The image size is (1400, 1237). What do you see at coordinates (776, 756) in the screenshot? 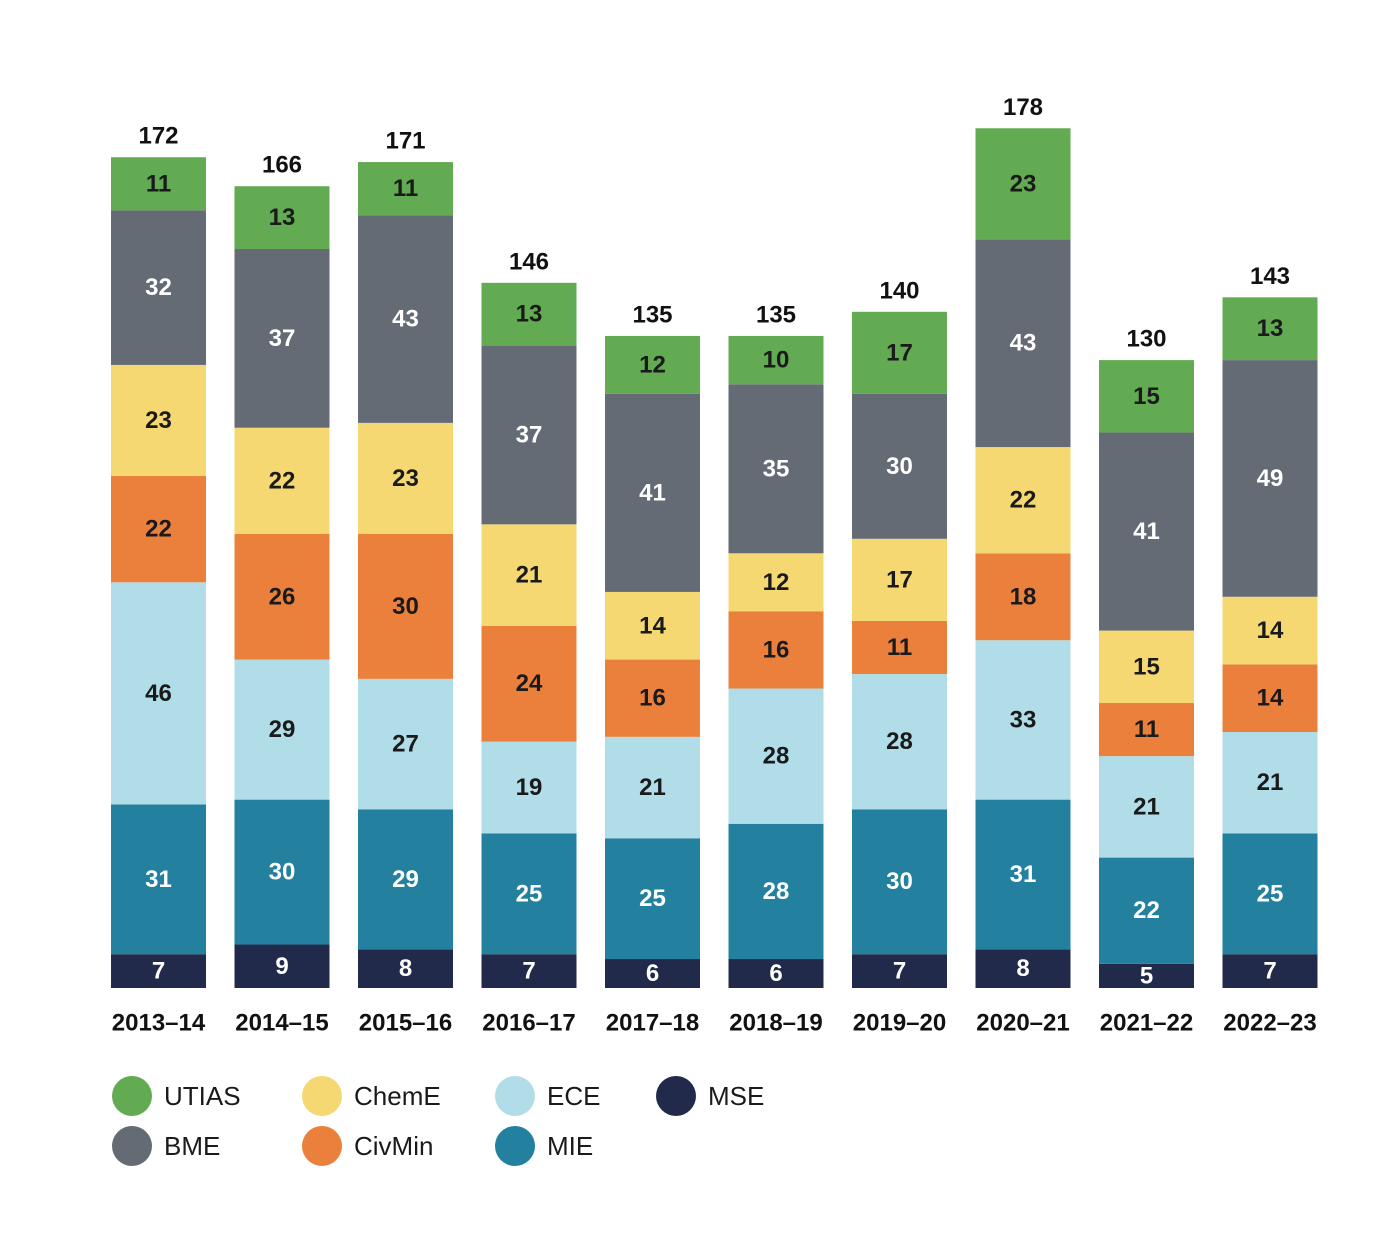
I see `data-label-ece-2018-19: 28` at bounding box center [776, 756].